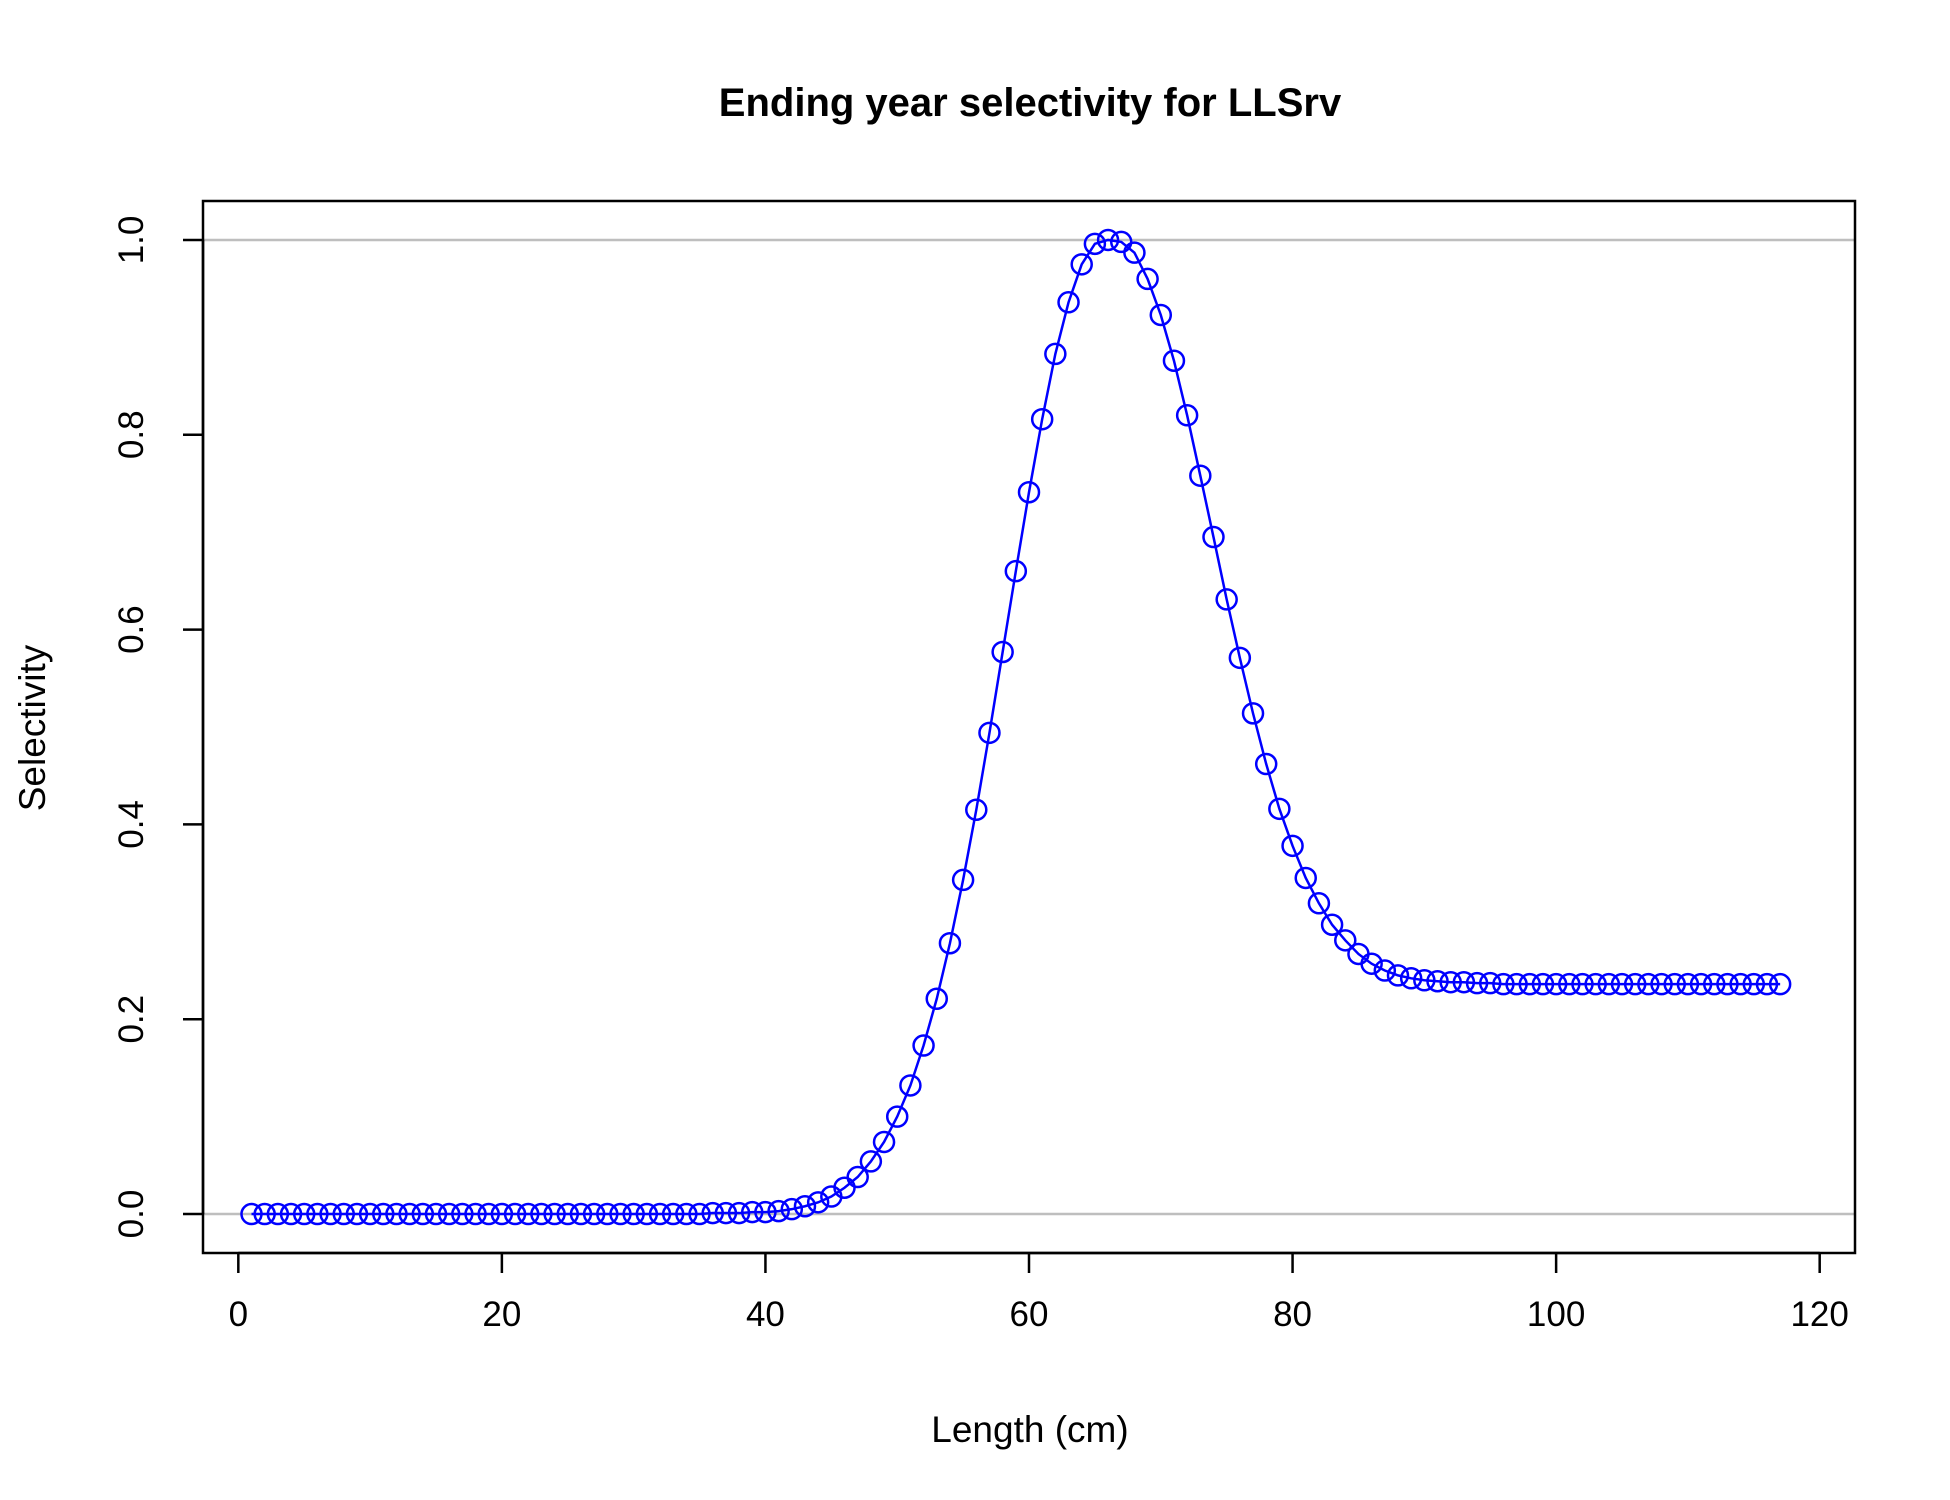 The height and width of the screenshot is (1500, 1950). I want to click on y-tick-label: 0.0, so click(131, 1214).